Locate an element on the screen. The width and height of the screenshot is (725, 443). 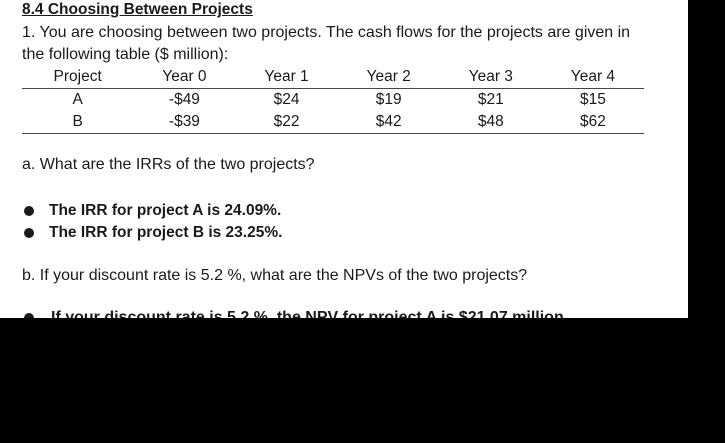
table-row: B -$39 $22 $42 $48 $62 is located at coordinates (333, 122).